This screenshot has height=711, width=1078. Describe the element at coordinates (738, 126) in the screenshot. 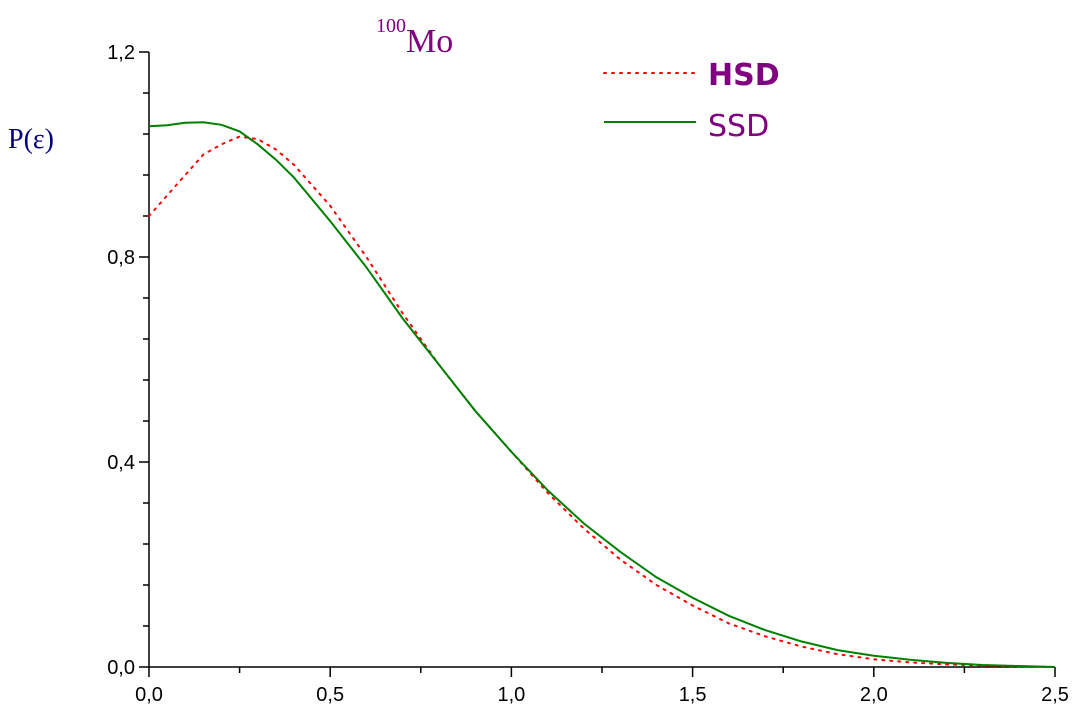

I see `legend-label-ssd: SSD` at that location.